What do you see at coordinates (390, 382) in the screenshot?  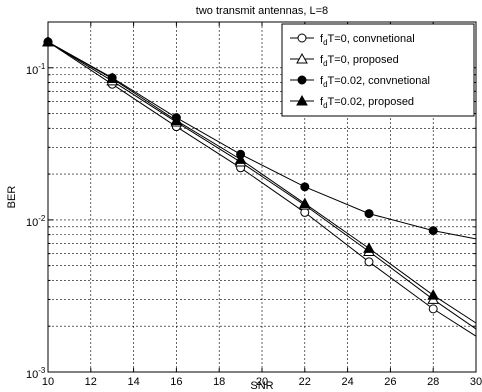 I see `x-tick-label: 26` at bounding box center [390, 382].